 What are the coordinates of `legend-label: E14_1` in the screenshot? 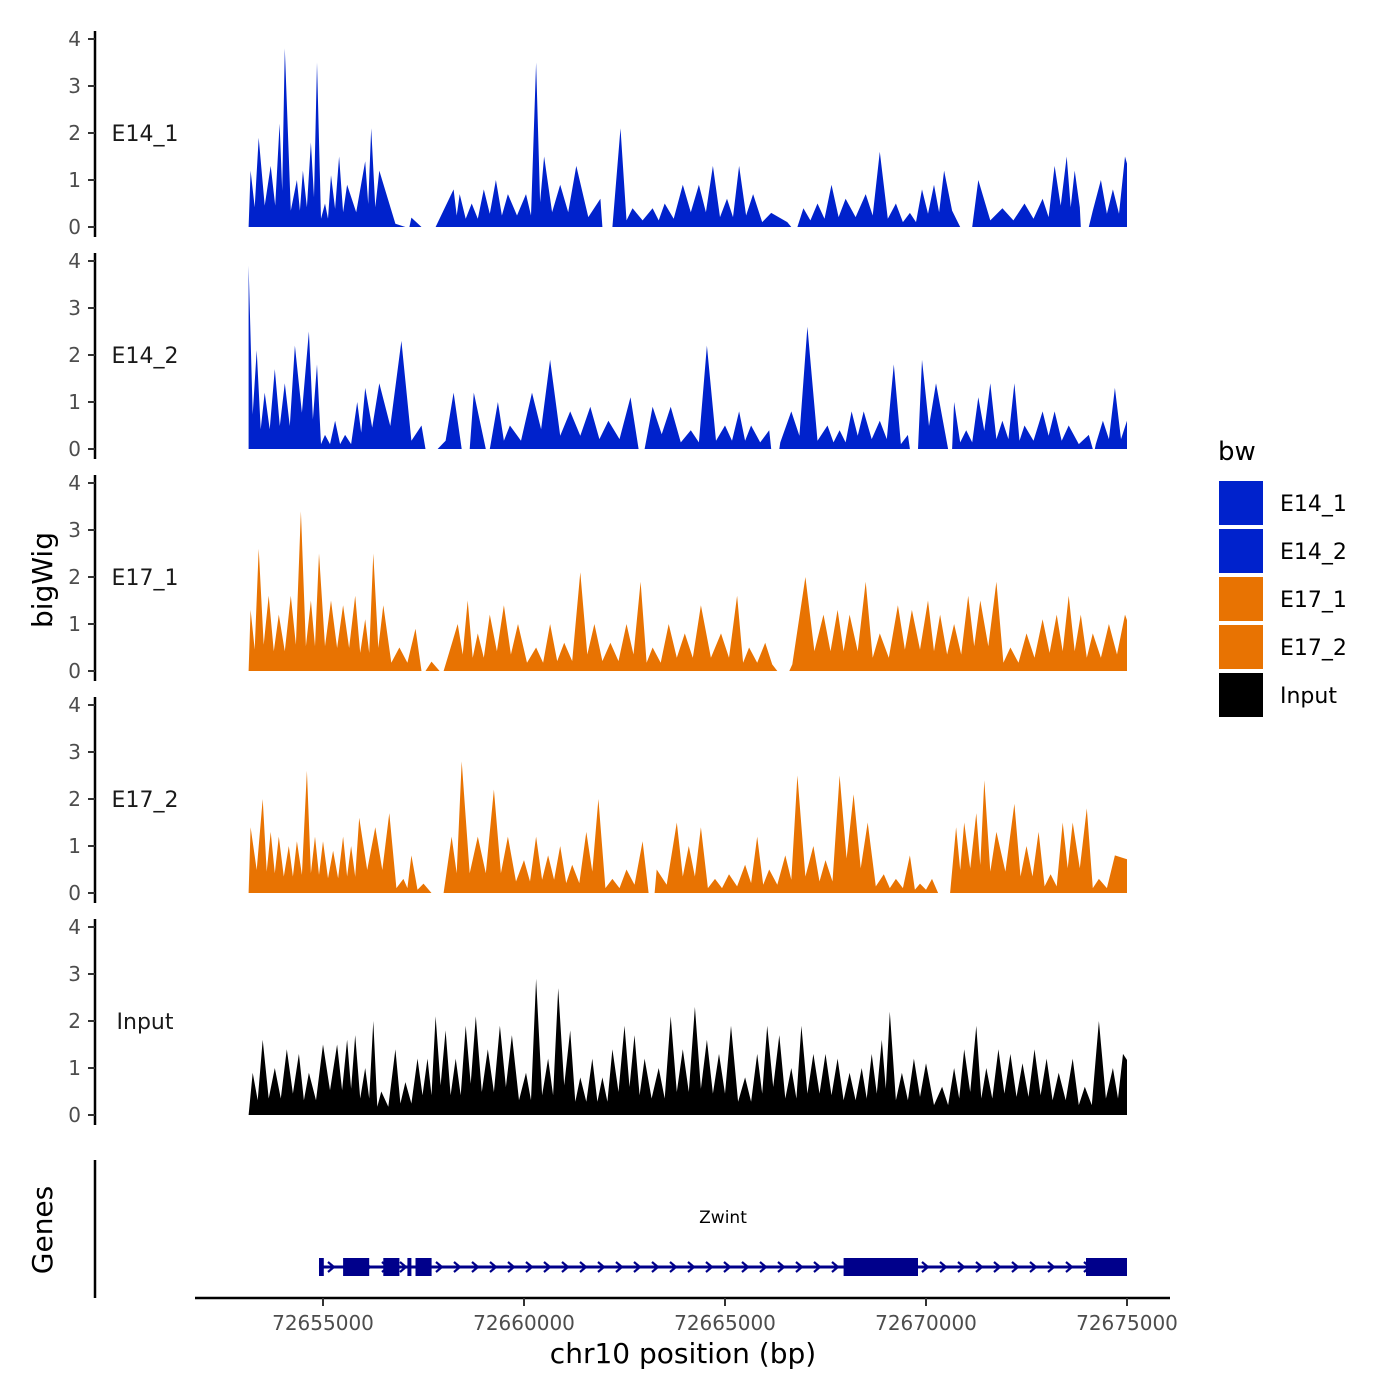 It's located at (1313, 504).